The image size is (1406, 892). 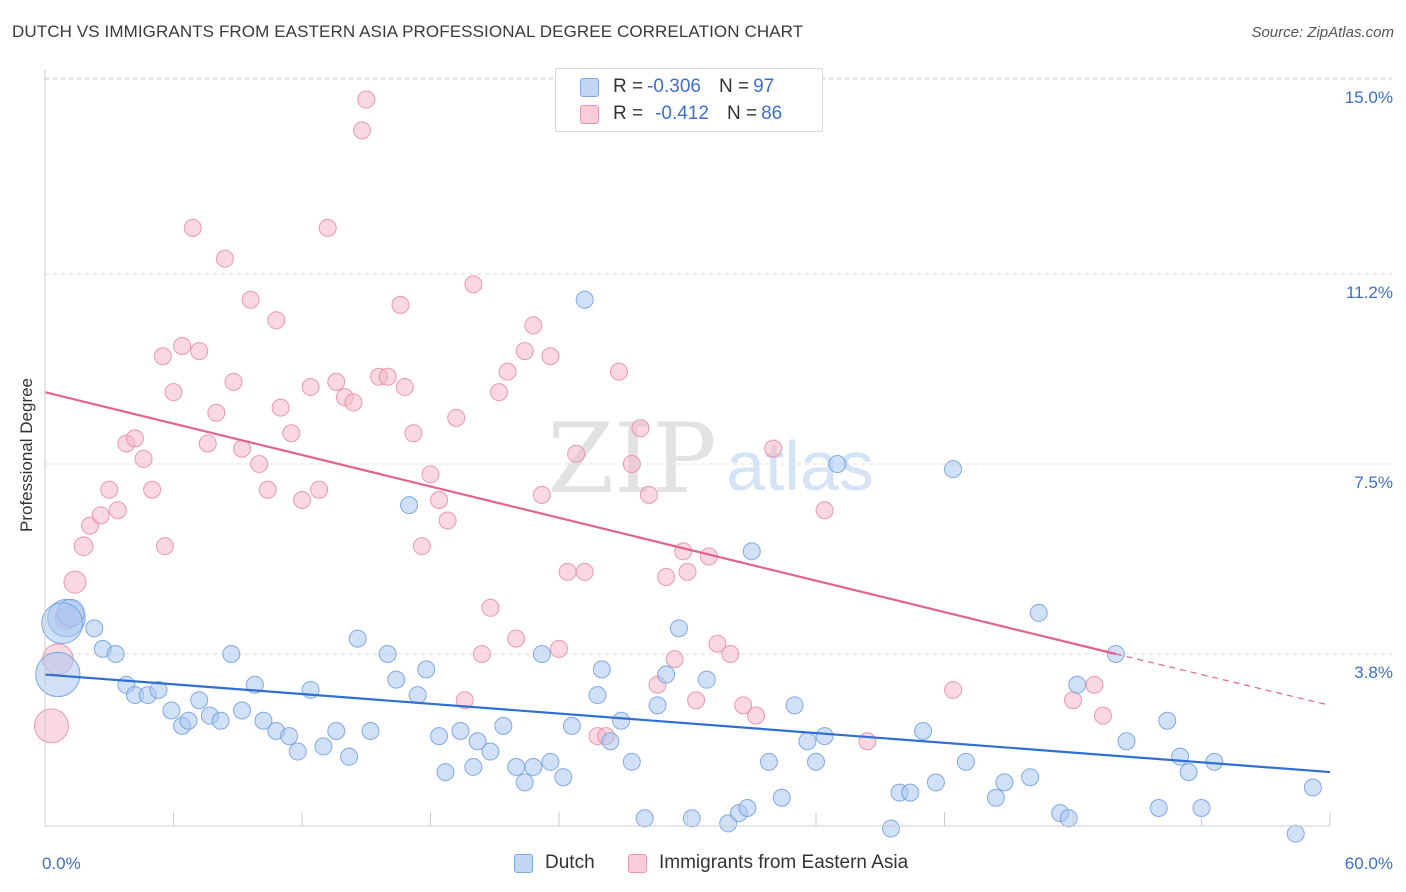 I want to click on legend-r-value: -0.306, so click(x=674, y=86).